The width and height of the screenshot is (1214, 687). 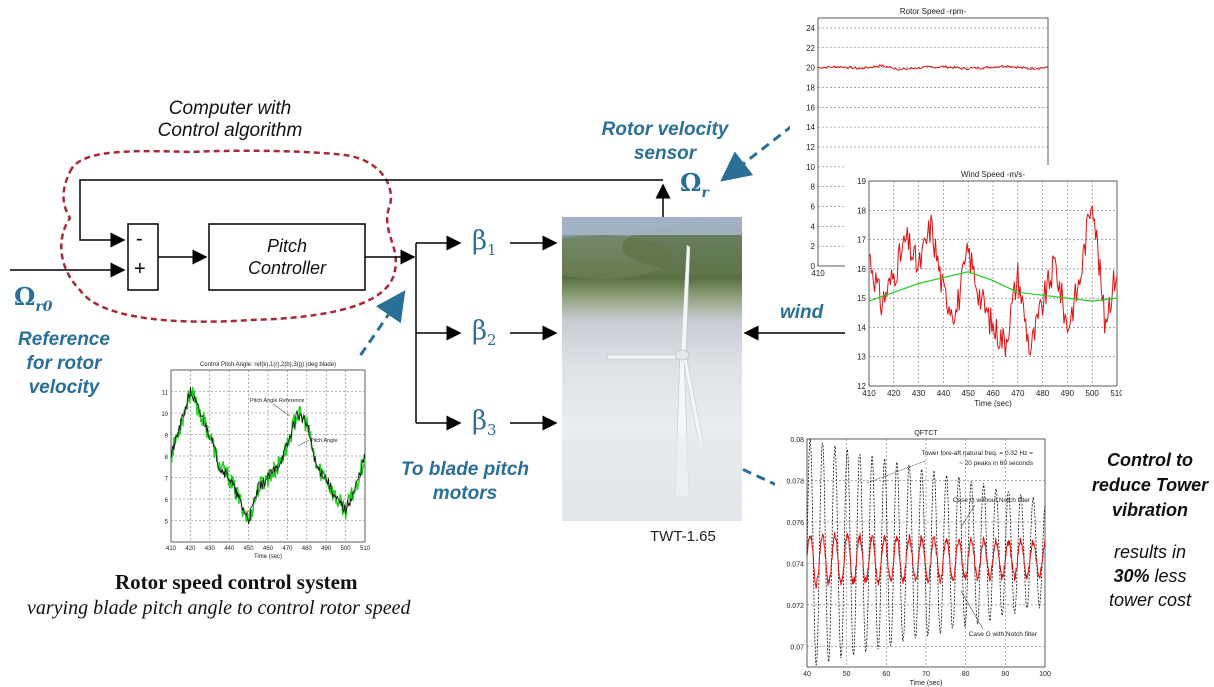 I want to click on beta-3-symbol: β3, so click(x=484, y=423).